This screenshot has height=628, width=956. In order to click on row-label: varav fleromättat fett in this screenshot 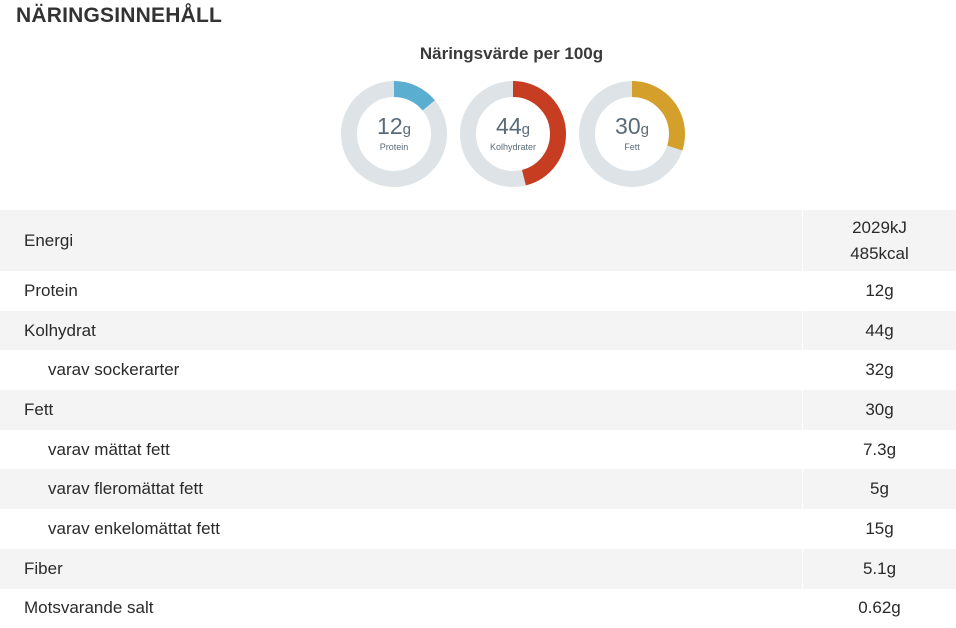, I will do `click(401, 489)`.